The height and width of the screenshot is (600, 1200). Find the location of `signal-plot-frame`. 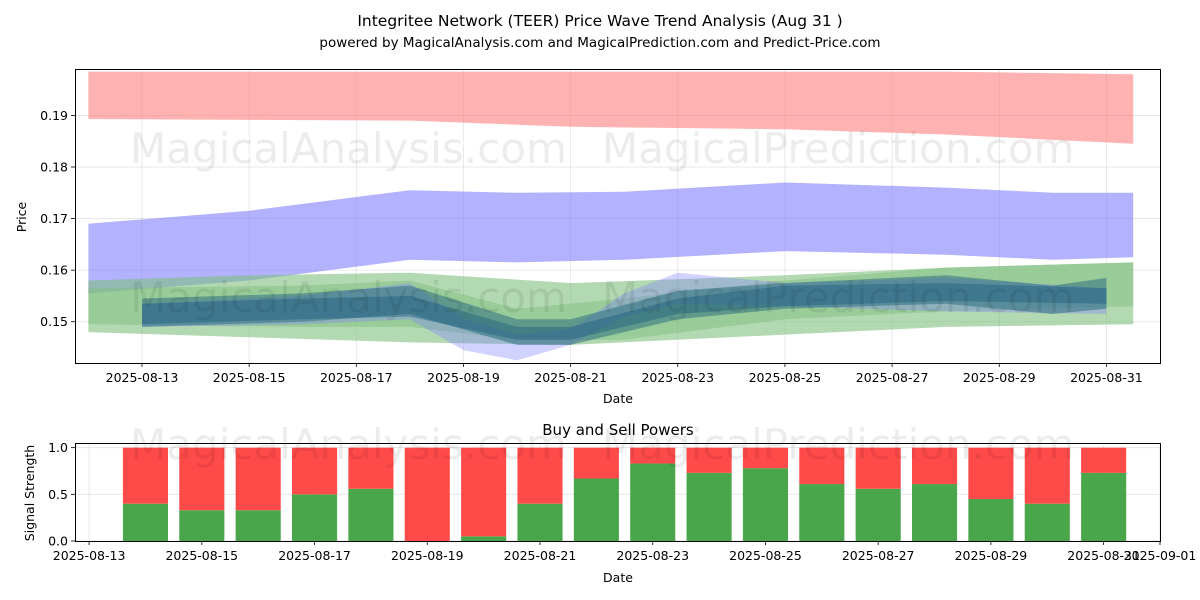

signal-plot-frame is located at coordinates (618, 492).